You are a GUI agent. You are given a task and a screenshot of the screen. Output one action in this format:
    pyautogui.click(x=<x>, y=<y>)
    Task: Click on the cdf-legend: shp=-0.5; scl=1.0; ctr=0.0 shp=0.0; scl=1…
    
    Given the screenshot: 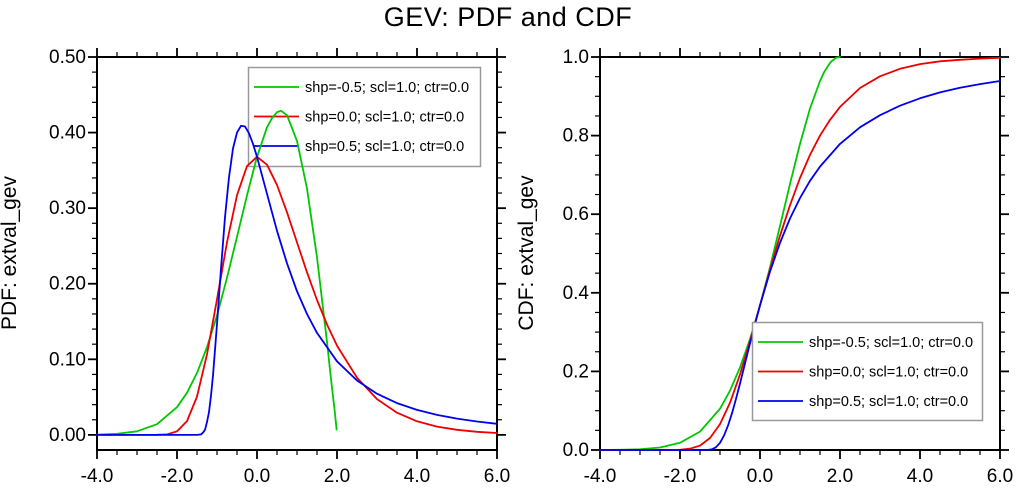 What is the action you would take?
    pyautogui.click(x=867, y=371)
    